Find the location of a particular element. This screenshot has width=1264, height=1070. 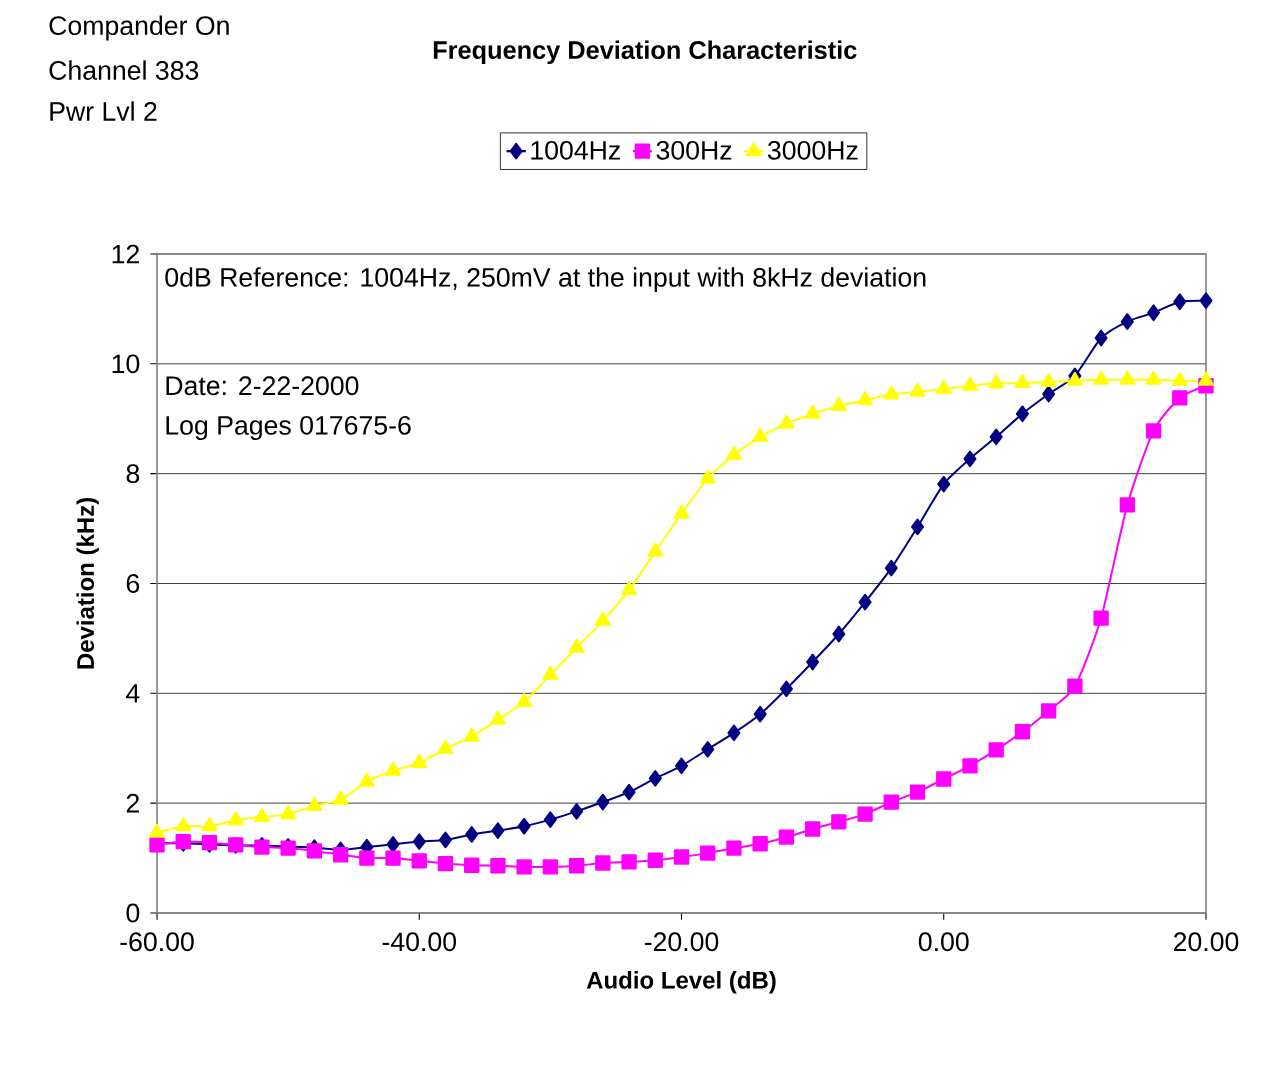

chart-title: Frequency Deviation Characteristic is located at coordinates (645, 52).